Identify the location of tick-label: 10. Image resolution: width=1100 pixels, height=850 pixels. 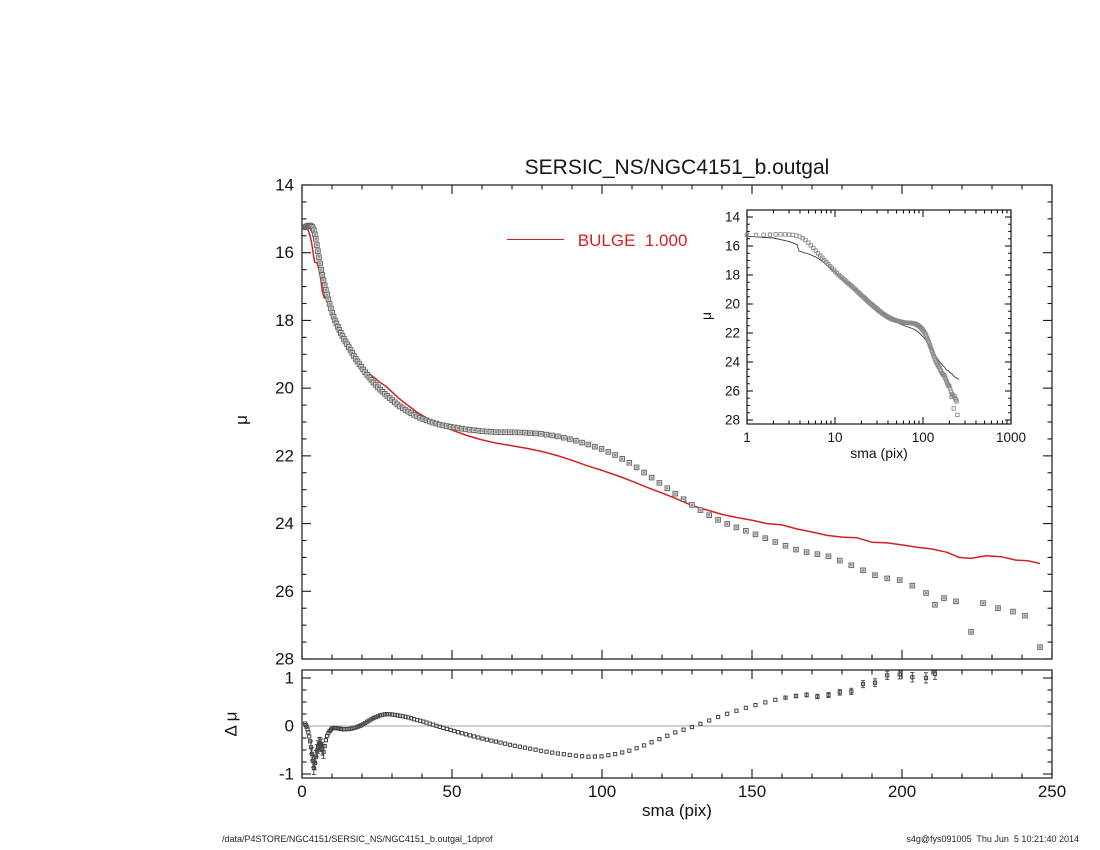
(834, 437).